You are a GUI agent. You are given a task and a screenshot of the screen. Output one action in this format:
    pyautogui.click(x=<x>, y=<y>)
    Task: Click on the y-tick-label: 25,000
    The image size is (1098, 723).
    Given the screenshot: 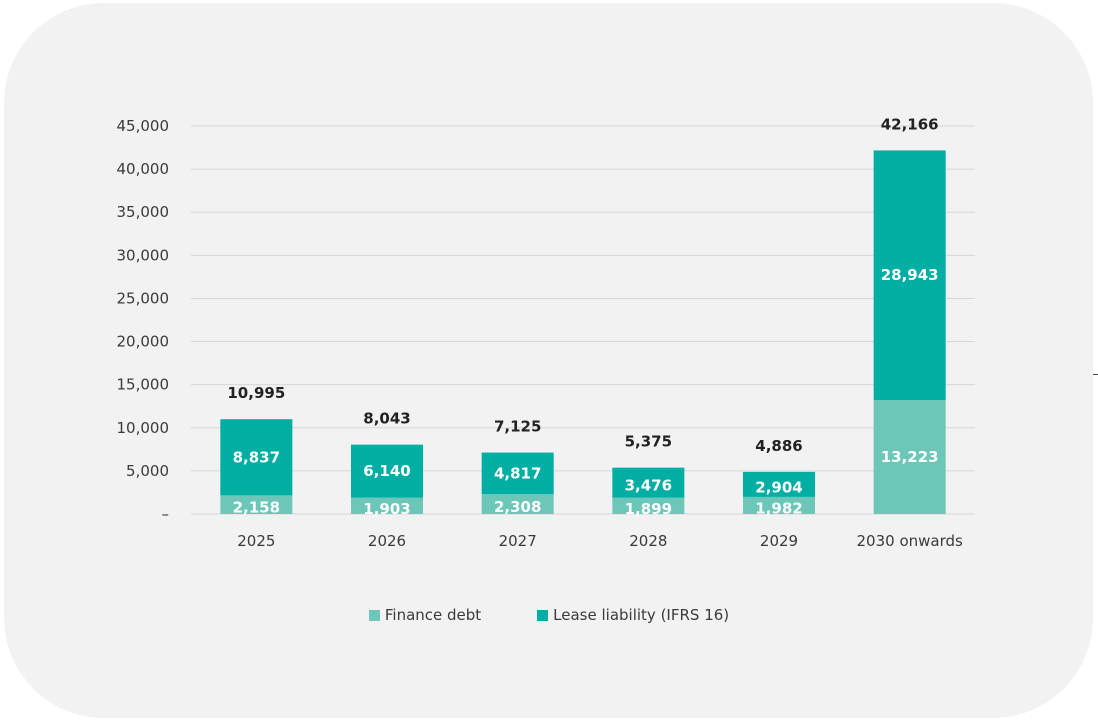 What is the action you would take?
    pyautogui.click(x=143, y=298)
    